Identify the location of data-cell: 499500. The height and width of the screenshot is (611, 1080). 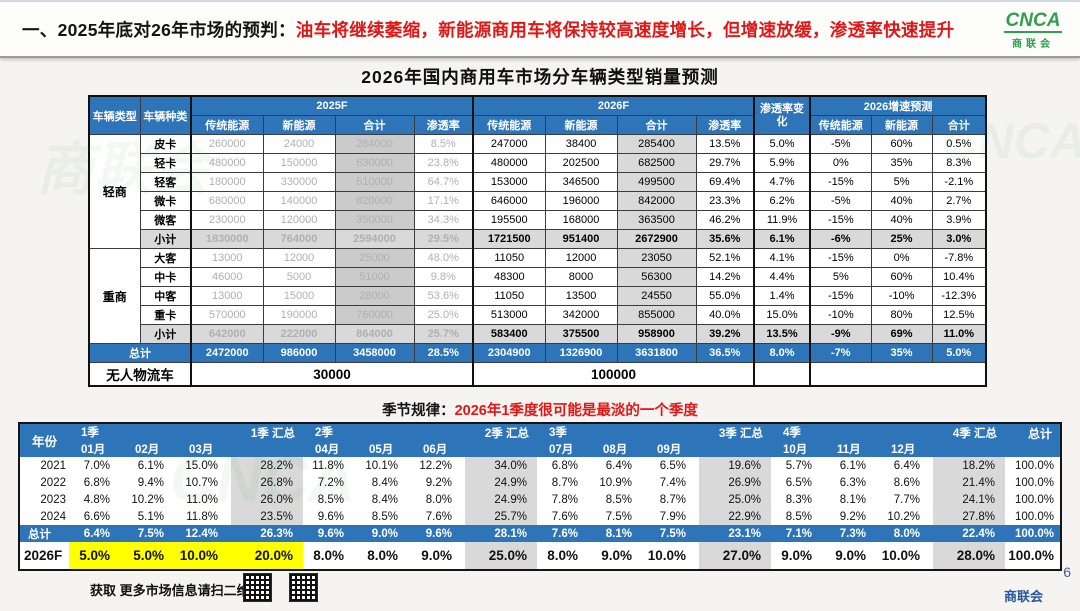
(656, 182).